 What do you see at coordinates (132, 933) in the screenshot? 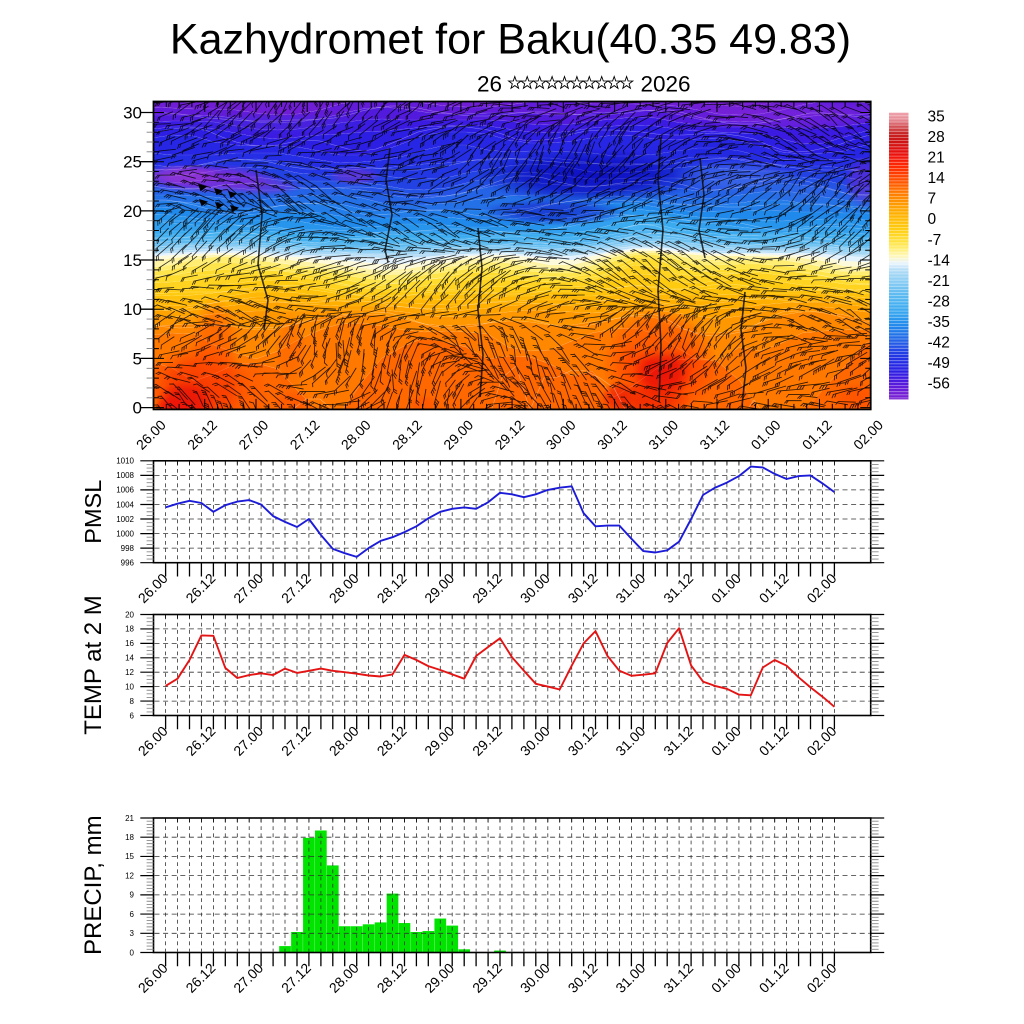
I see `svg-text: 3` at bounding box center [132, 933].